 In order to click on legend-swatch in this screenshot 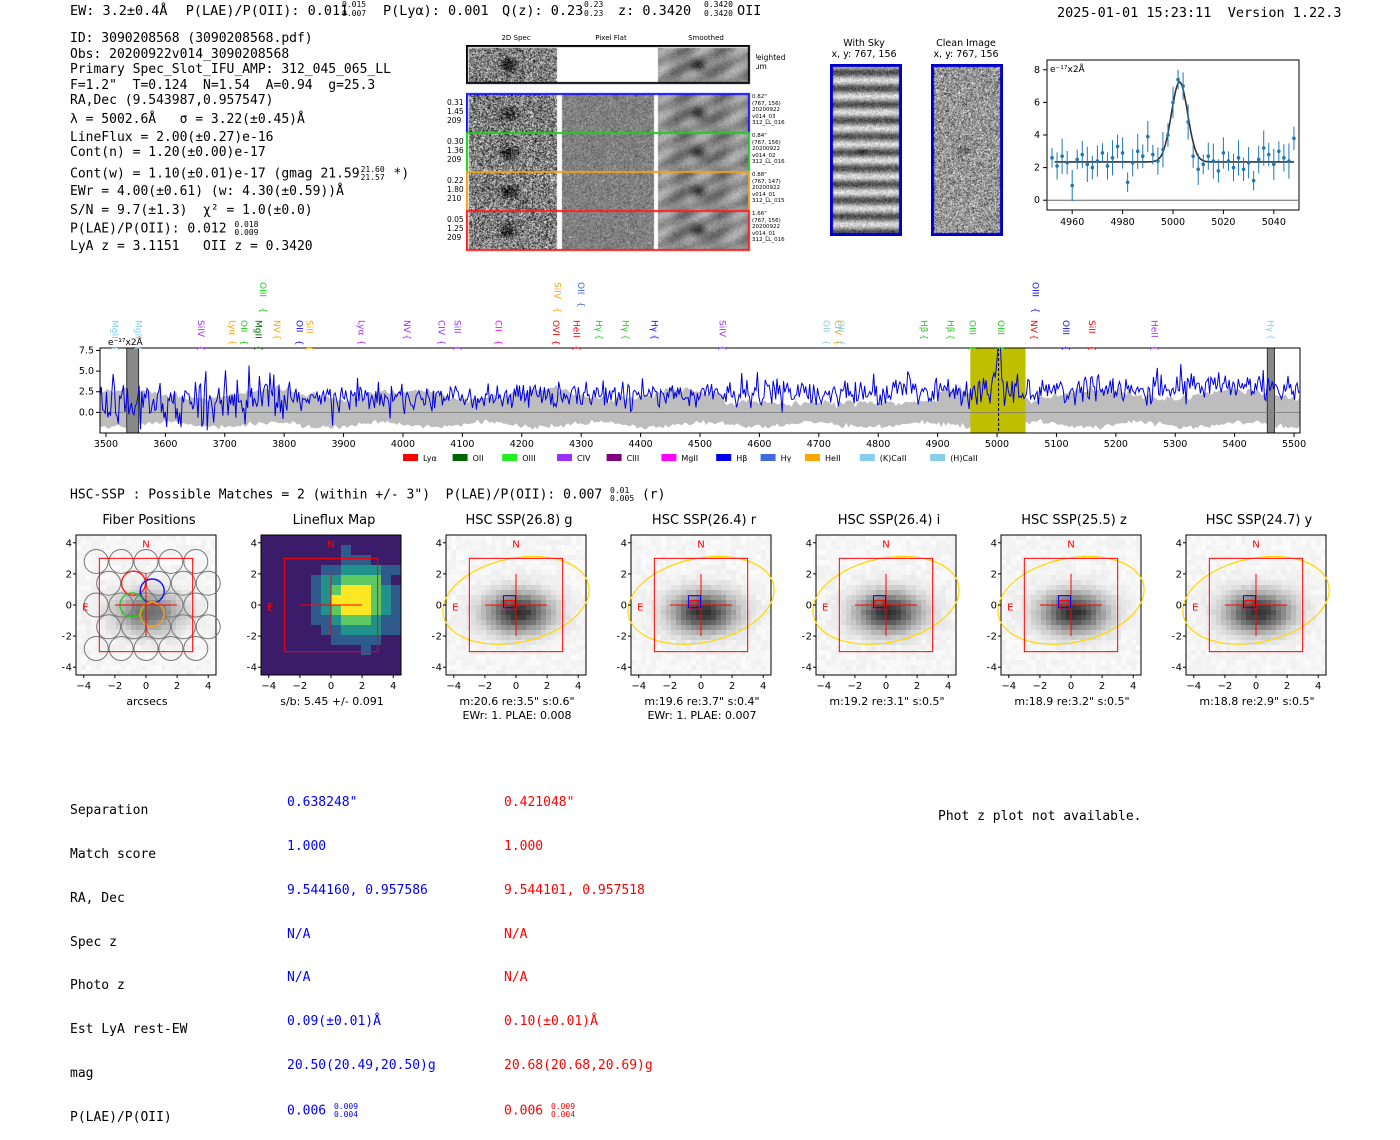, I will do `click(614, 457)`.